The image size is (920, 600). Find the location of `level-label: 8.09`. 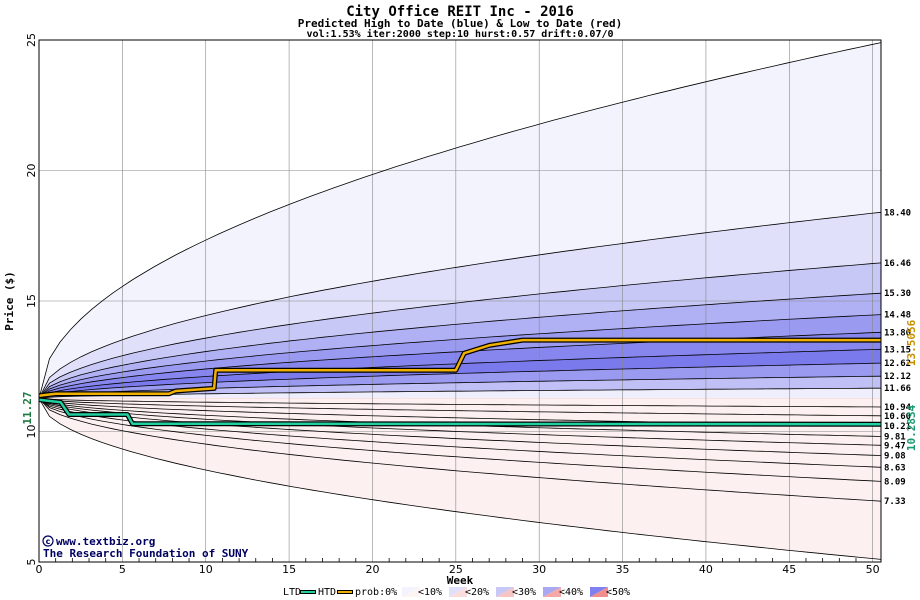

level-label: 8.09 is located at coordinates (895, 482).